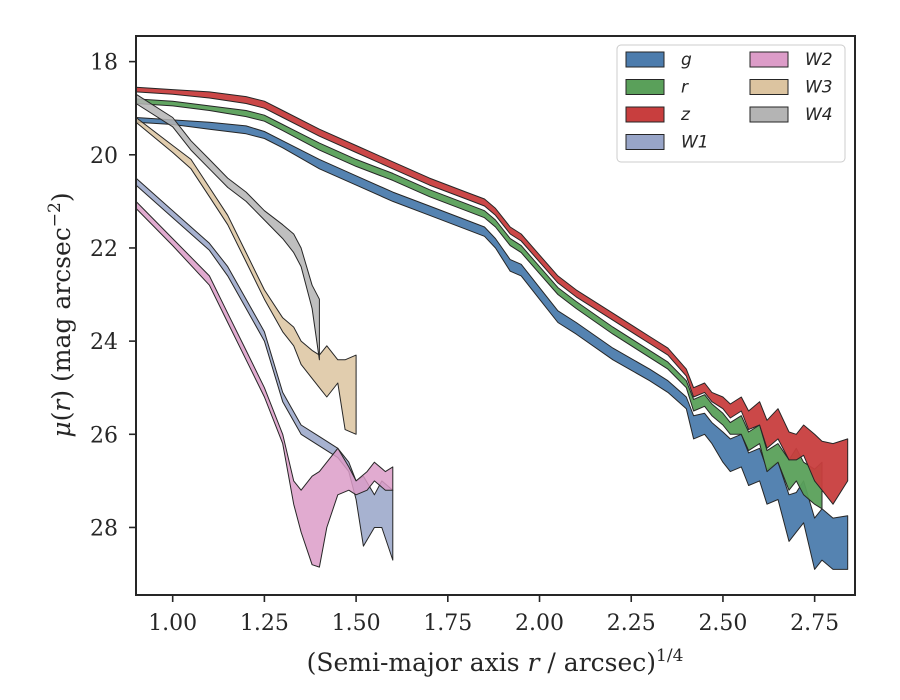 The height and width of the screenshot is (700, 900). What do you see at coordinates (686, 60) in the screenshot?
I see `legend-label-g: g` at bounding box center [686, 60].